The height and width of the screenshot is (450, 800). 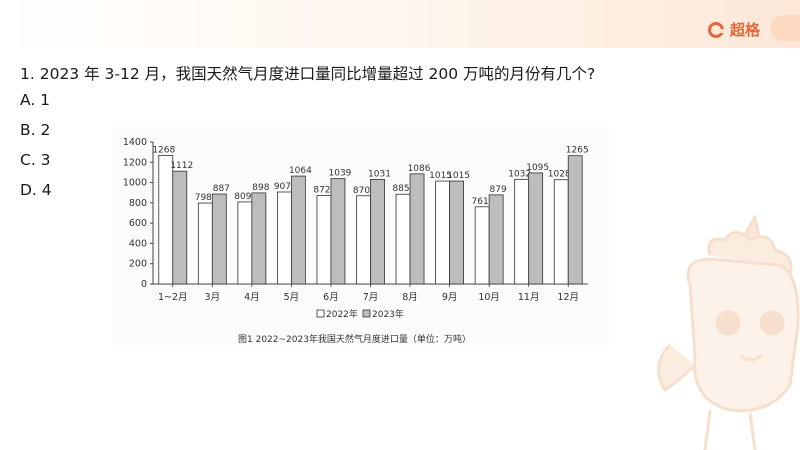 What do you see at coordinates (480, 202) in the screenshot?
I see `bar-value-label: 761` at bounding box center [480, 202].